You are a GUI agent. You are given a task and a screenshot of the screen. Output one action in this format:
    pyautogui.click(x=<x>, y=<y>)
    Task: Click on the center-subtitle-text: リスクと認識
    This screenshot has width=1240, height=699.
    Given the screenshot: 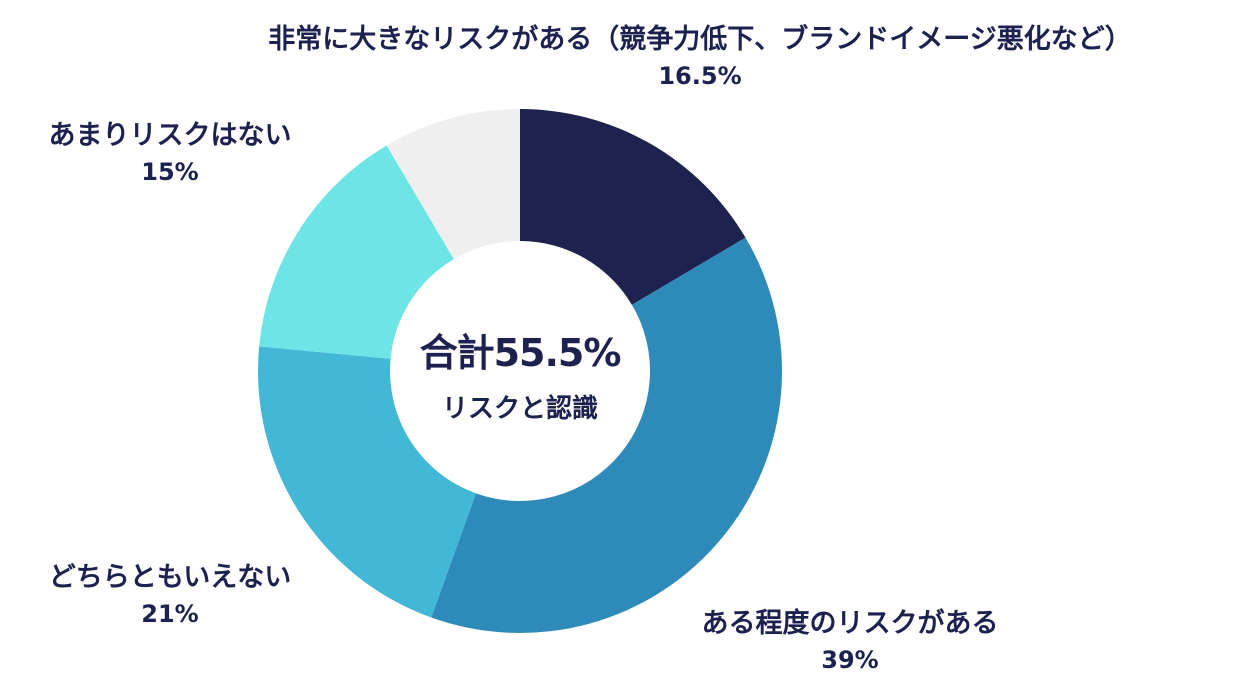 What is the action you would take?
    pyautogui.click(x=519, y=409)
    